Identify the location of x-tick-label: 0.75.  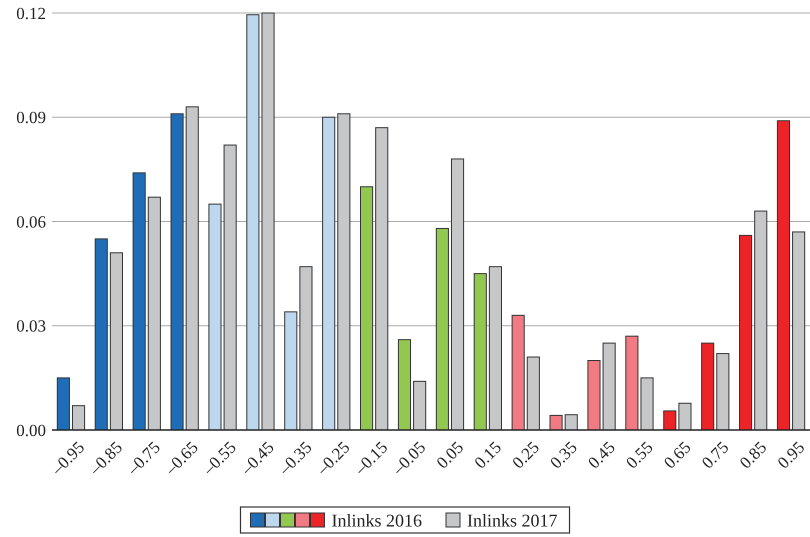
(715, 455).